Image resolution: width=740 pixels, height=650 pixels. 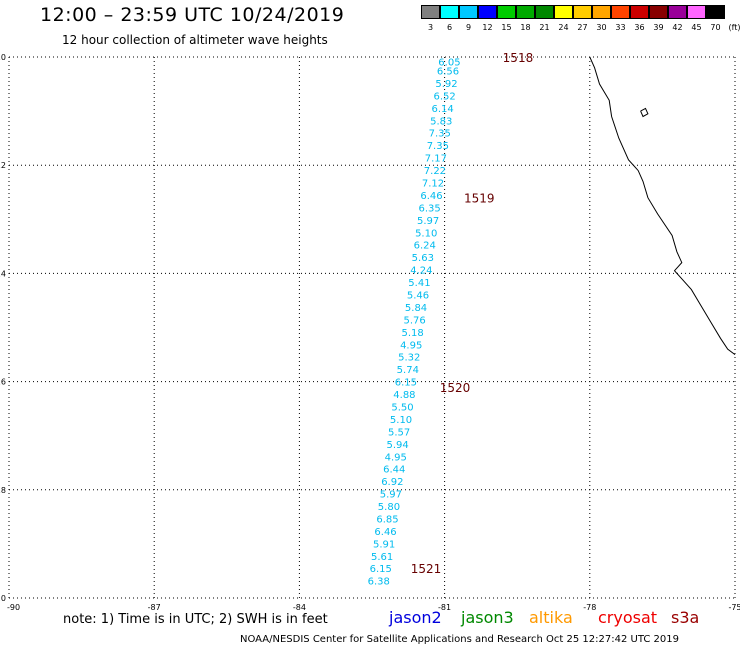 What do you see at coordinates (685, 617) in the screenshot?
I see `satellite-label-s3a: s3a` at bounding box center [685, 617].